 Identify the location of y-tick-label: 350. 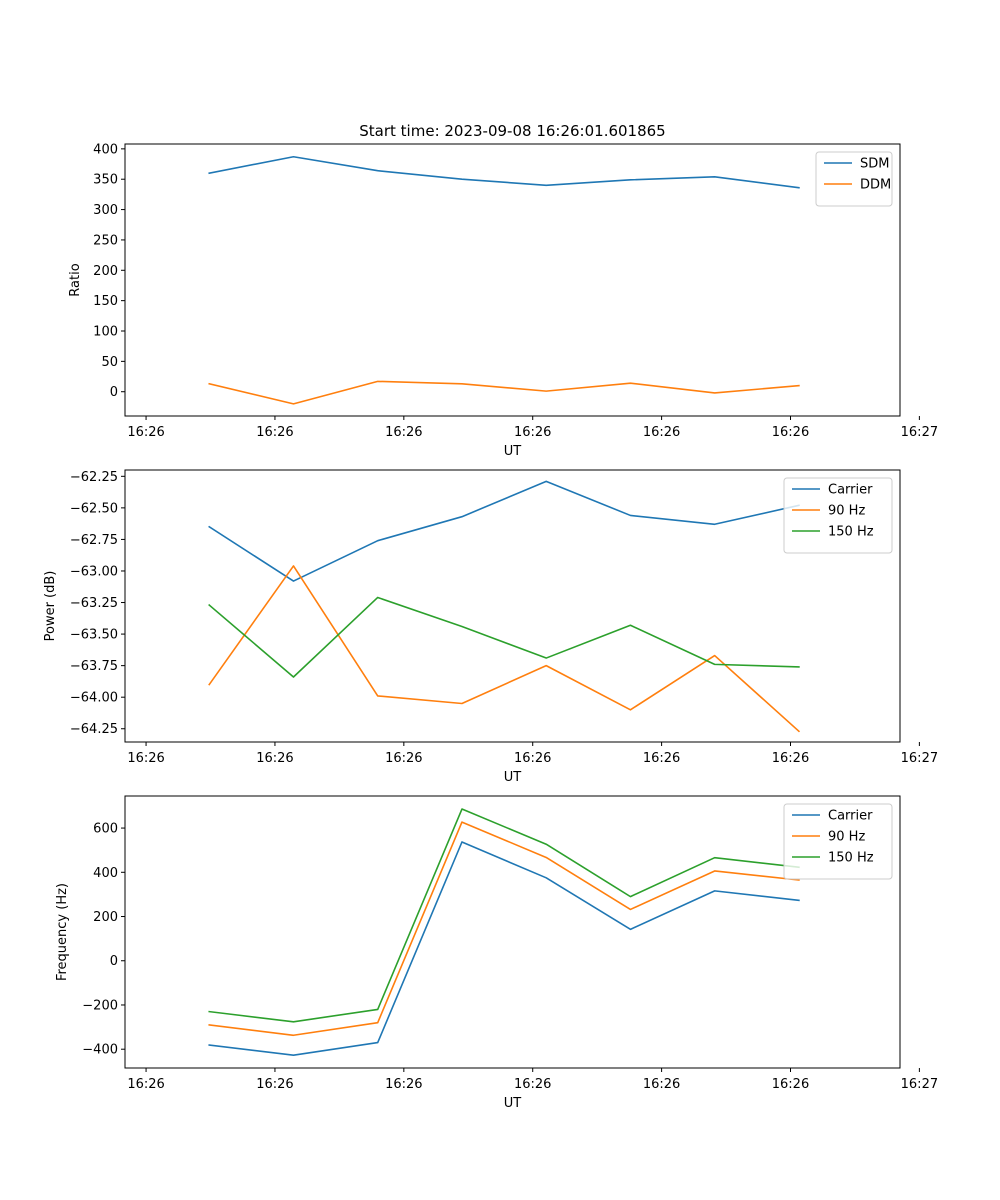
(105, 180).